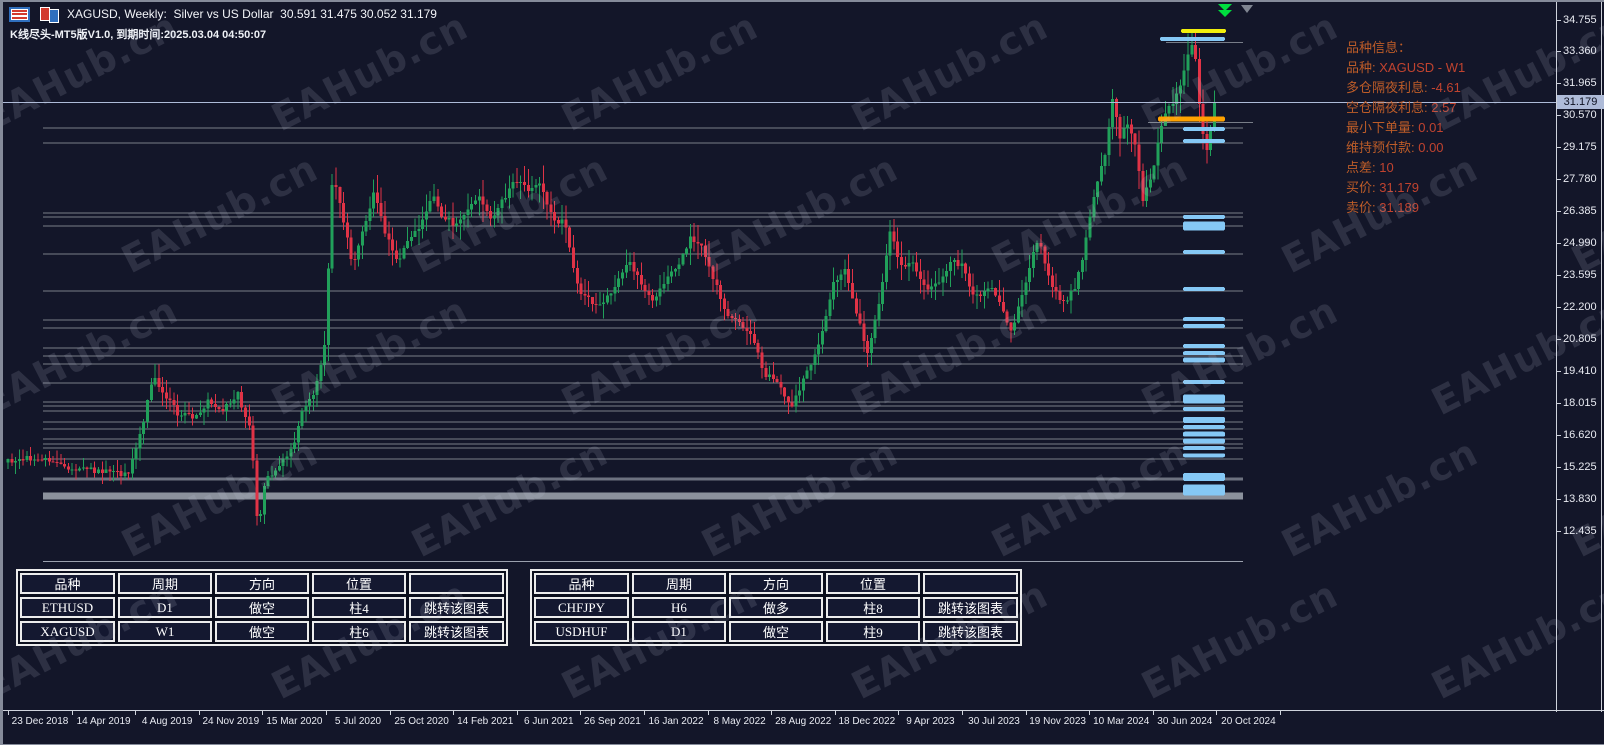  Describe the element at coordinates (1399, 207) in the screenshot. I see `info-row-value: 31.189` at that location.